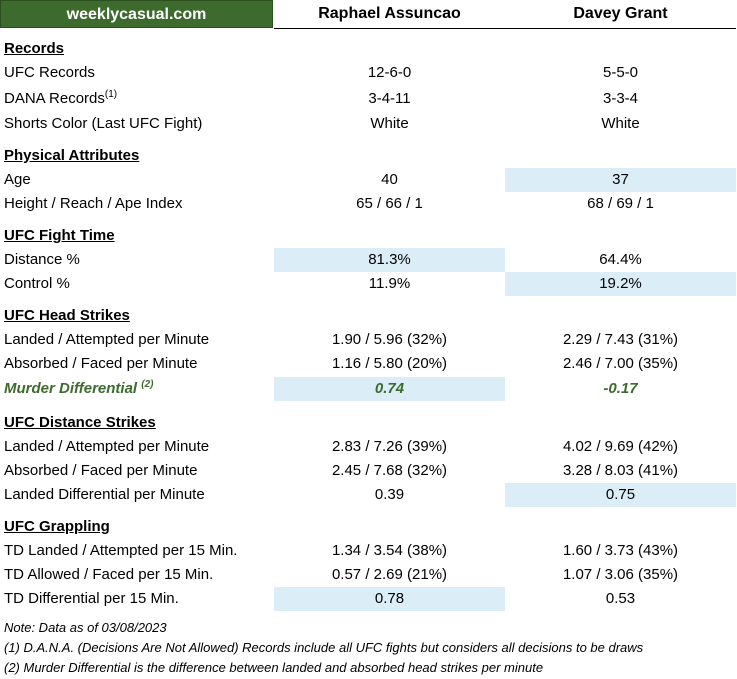 This screenshot has height=679, width=737. What do you see at coordinates (389, 446) in the screenshot?
I see `fighter-1-value: 2.83 / 7.26 (39%)` at bounding box center [389, 446].